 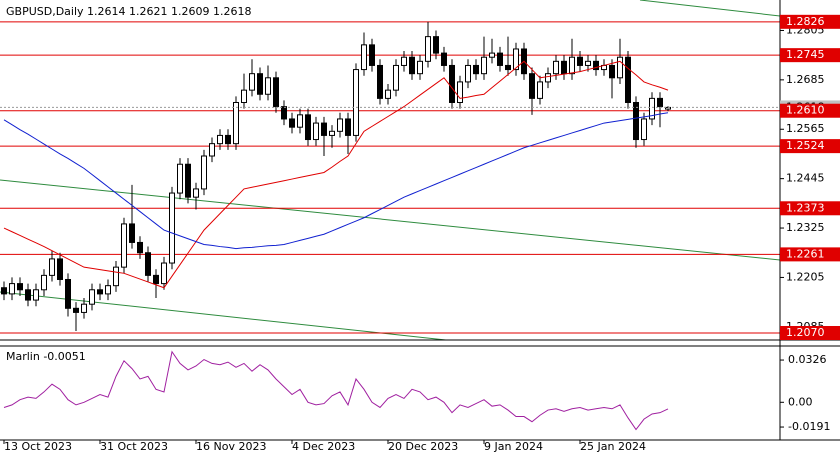 I want to click on chart-header: GBPUSD,Daily 1.2614 1.2621 1.2609 1.2618, so click(x=128, y=11).